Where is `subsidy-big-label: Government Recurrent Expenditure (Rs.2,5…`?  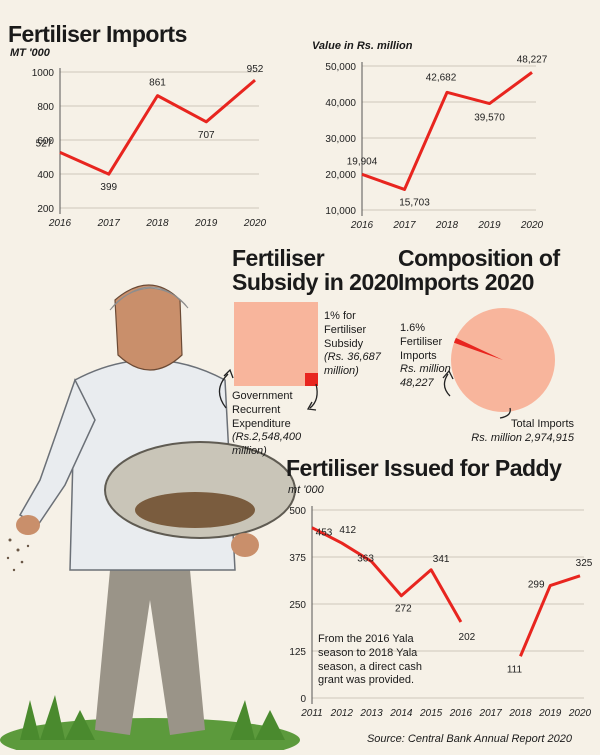
subsidy-big-label: Government Recurrent Expenditure (Rs.2,5… is located at coordinates (266, 424).